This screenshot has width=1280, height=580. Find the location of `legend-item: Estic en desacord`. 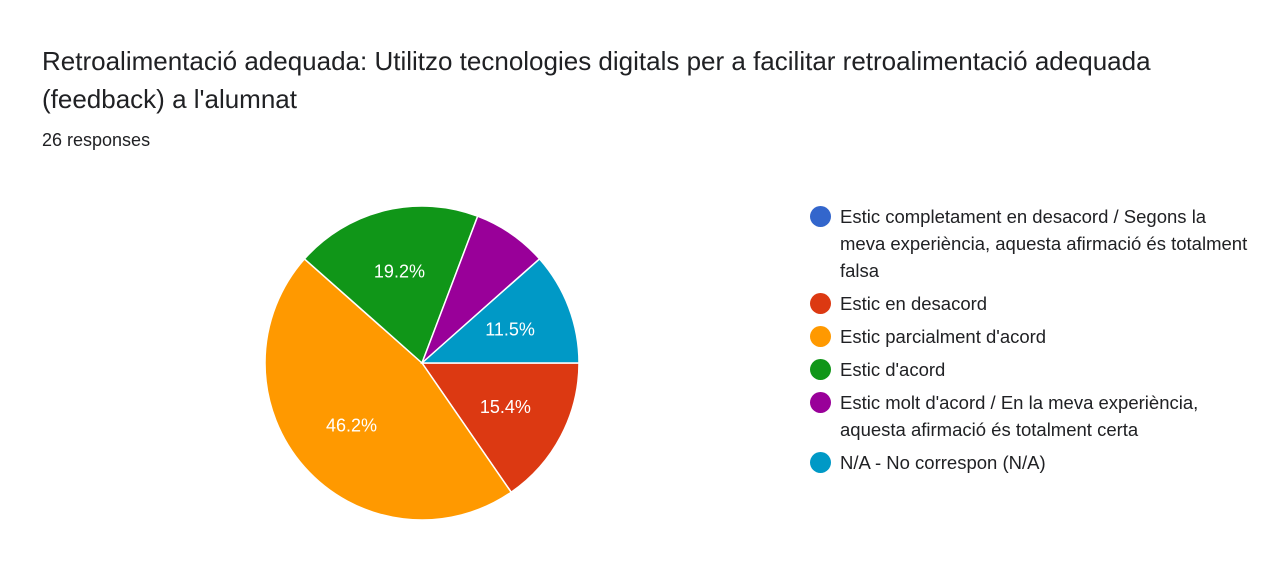

legend-item: Estic en desacord is located at coordinates (1028, 303).